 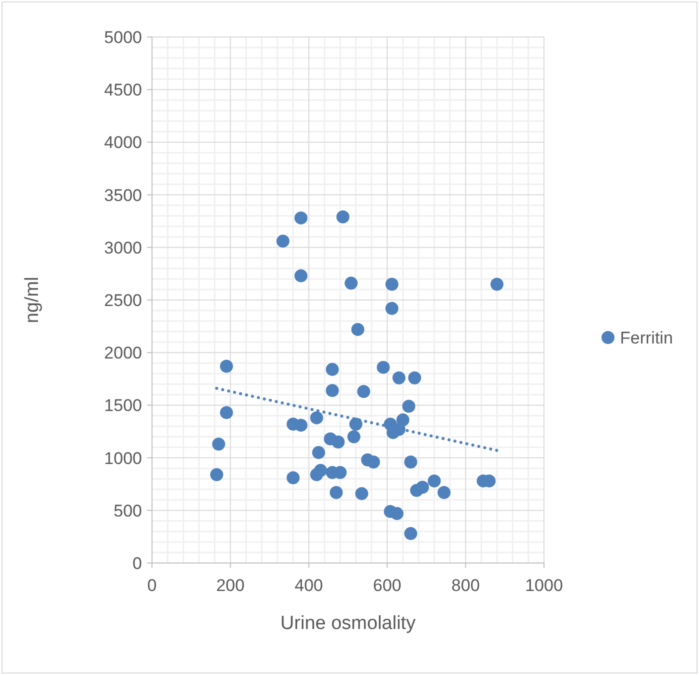 I want to click on x-tick-label: 1000, so click(x=544, y=585).